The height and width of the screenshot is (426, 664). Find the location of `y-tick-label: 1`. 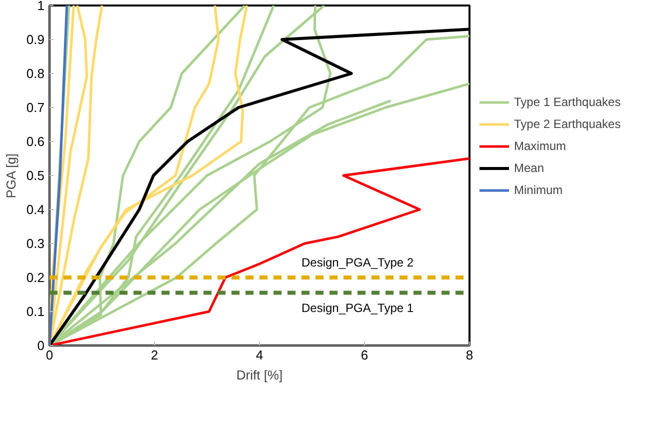

y-tick-label: 1 is located at coordinates (41, 6).